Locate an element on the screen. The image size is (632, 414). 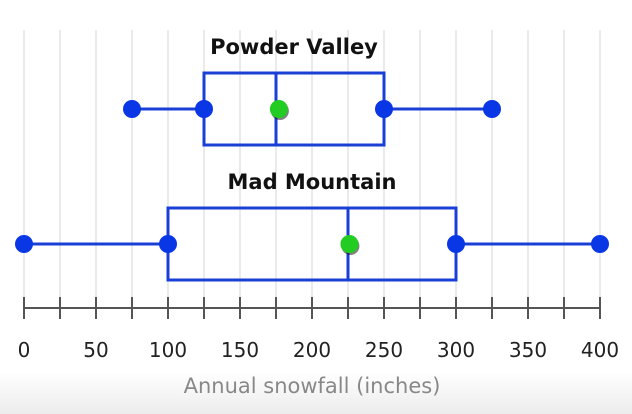
x-tick-label: 150 is located at coordinates (240, 350).